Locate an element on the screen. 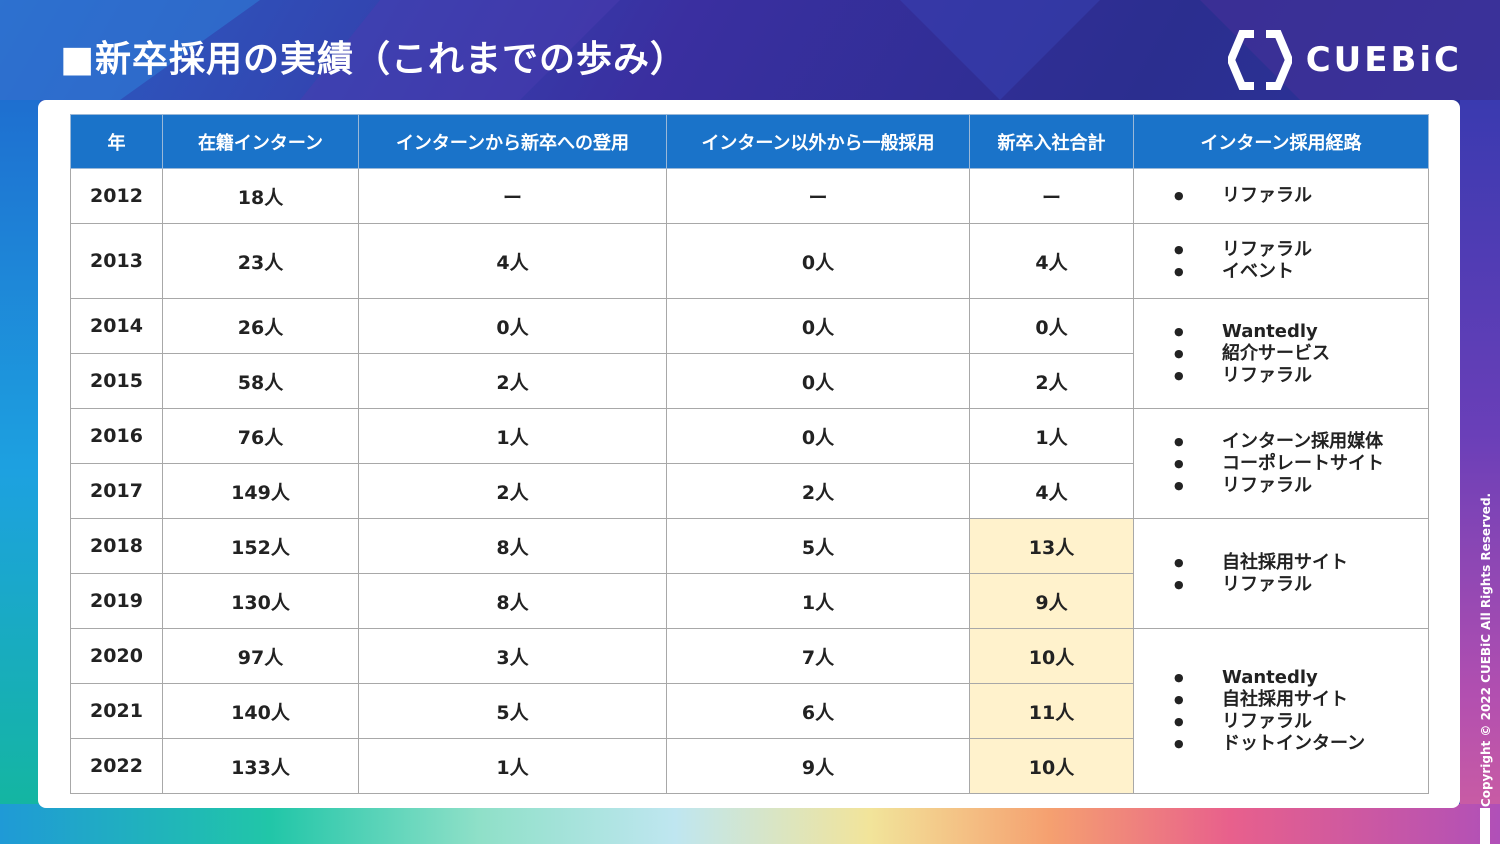 The width and height of the screenshot is (1500, 844). cell-routes: リファラルイベント is located at coordinates (1281, 261).